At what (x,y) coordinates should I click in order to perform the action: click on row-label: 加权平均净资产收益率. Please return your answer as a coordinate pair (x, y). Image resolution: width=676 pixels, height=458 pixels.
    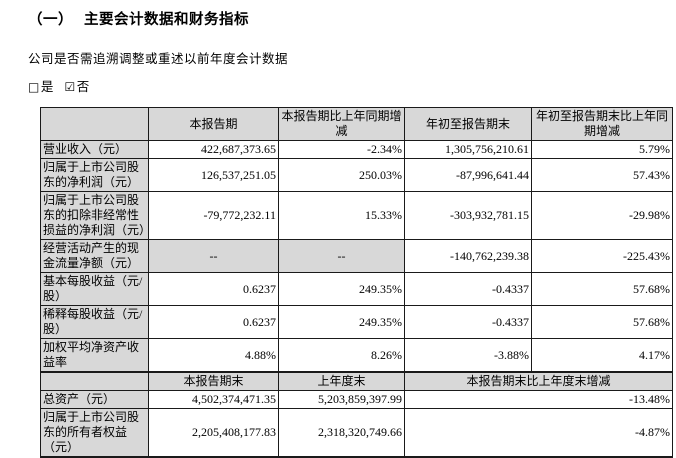
    Looking at the image, I should click on (94, 355).